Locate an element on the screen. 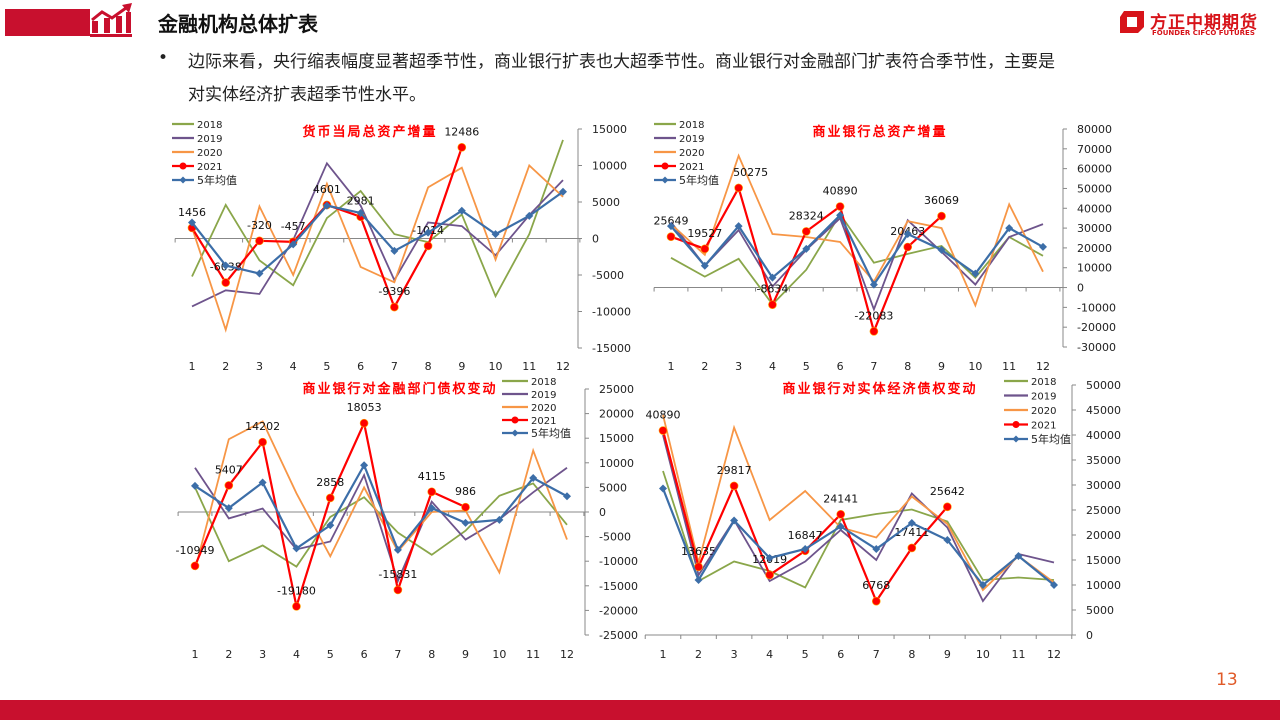 This screenshot has height=720, width=1280. founder-logo-icon is located at coordinates (1132, 22).